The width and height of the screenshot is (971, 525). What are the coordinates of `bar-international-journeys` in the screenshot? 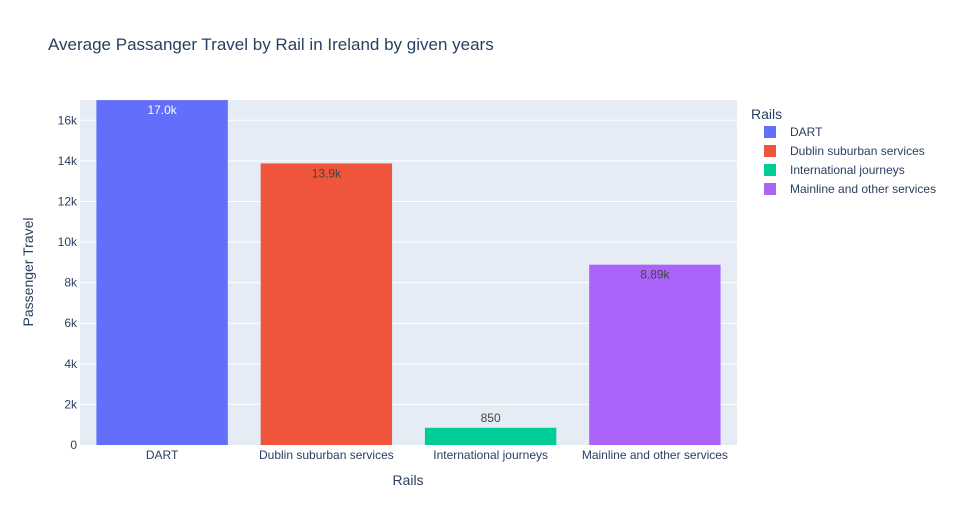 It's located at (490, 436).